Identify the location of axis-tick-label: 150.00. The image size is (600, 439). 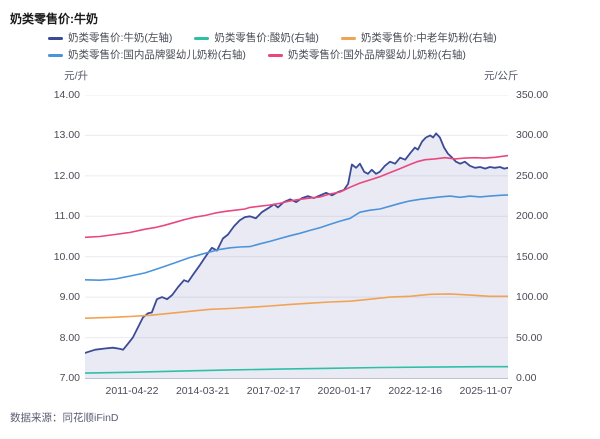
(532, 256).